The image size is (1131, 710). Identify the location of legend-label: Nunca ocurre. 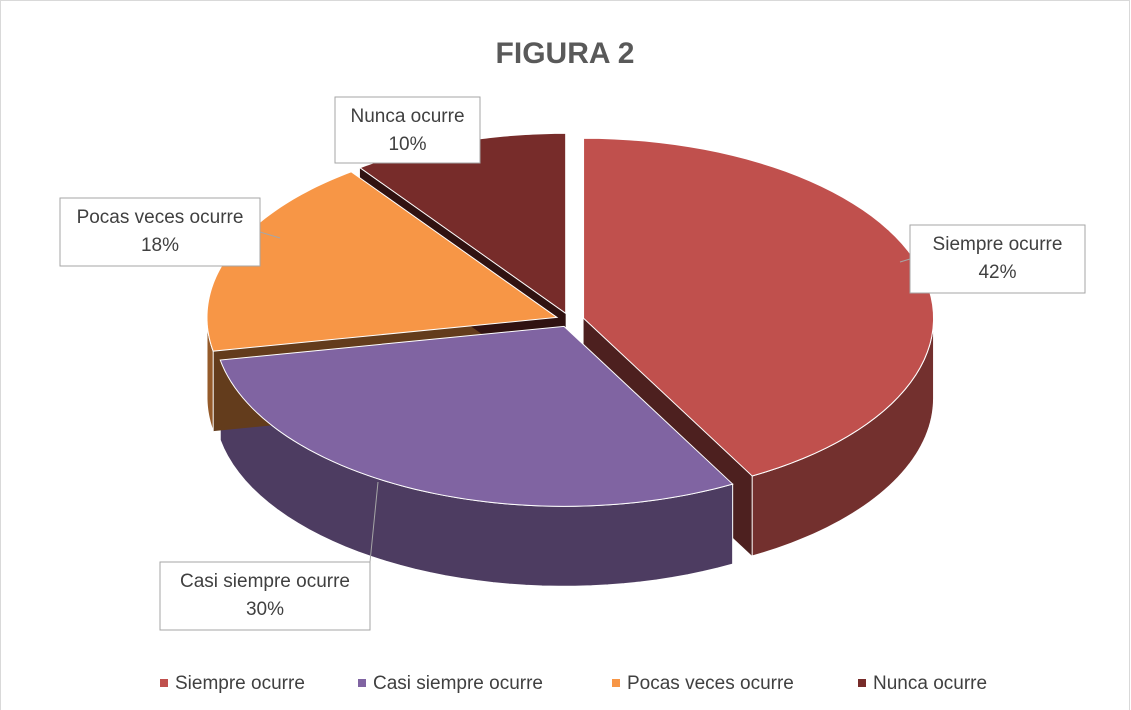
(930, 683).